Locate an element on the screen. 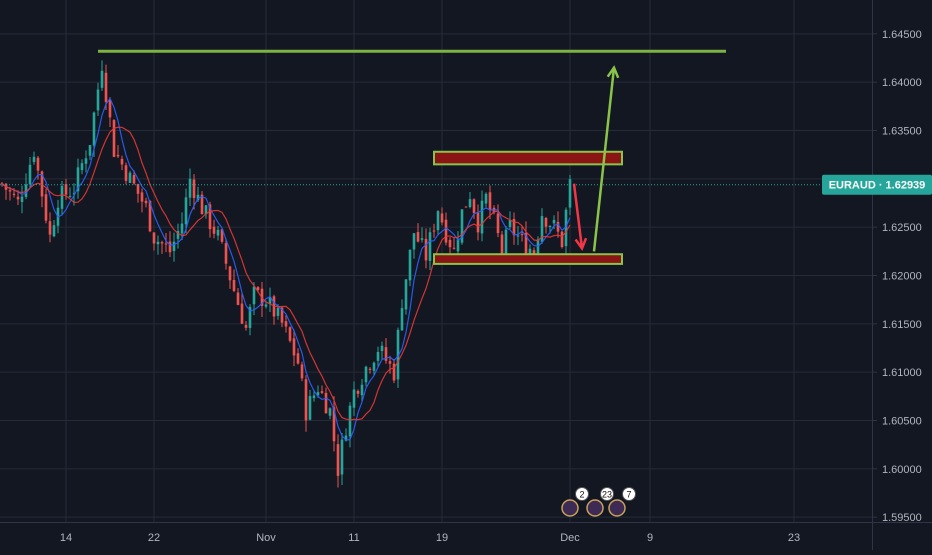 This screenshot has width=932, height=555. price-tick-label: 1.62500 is located at coordinates (902, 228).